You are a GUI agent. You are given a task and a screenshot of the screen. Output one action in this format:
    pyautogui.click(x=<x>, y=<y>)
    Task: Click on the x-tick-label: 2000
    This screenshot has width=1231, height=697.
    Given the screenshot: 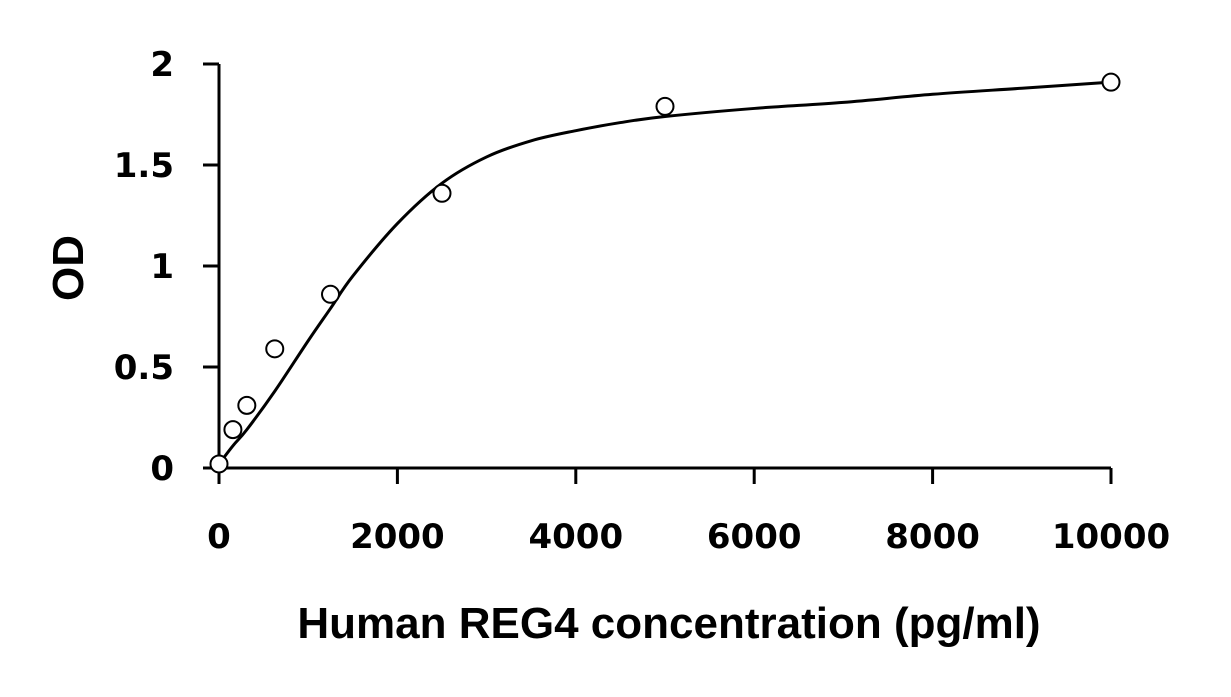 What is the action you would take?
    pyautogui.click(x=397, y=537)
    